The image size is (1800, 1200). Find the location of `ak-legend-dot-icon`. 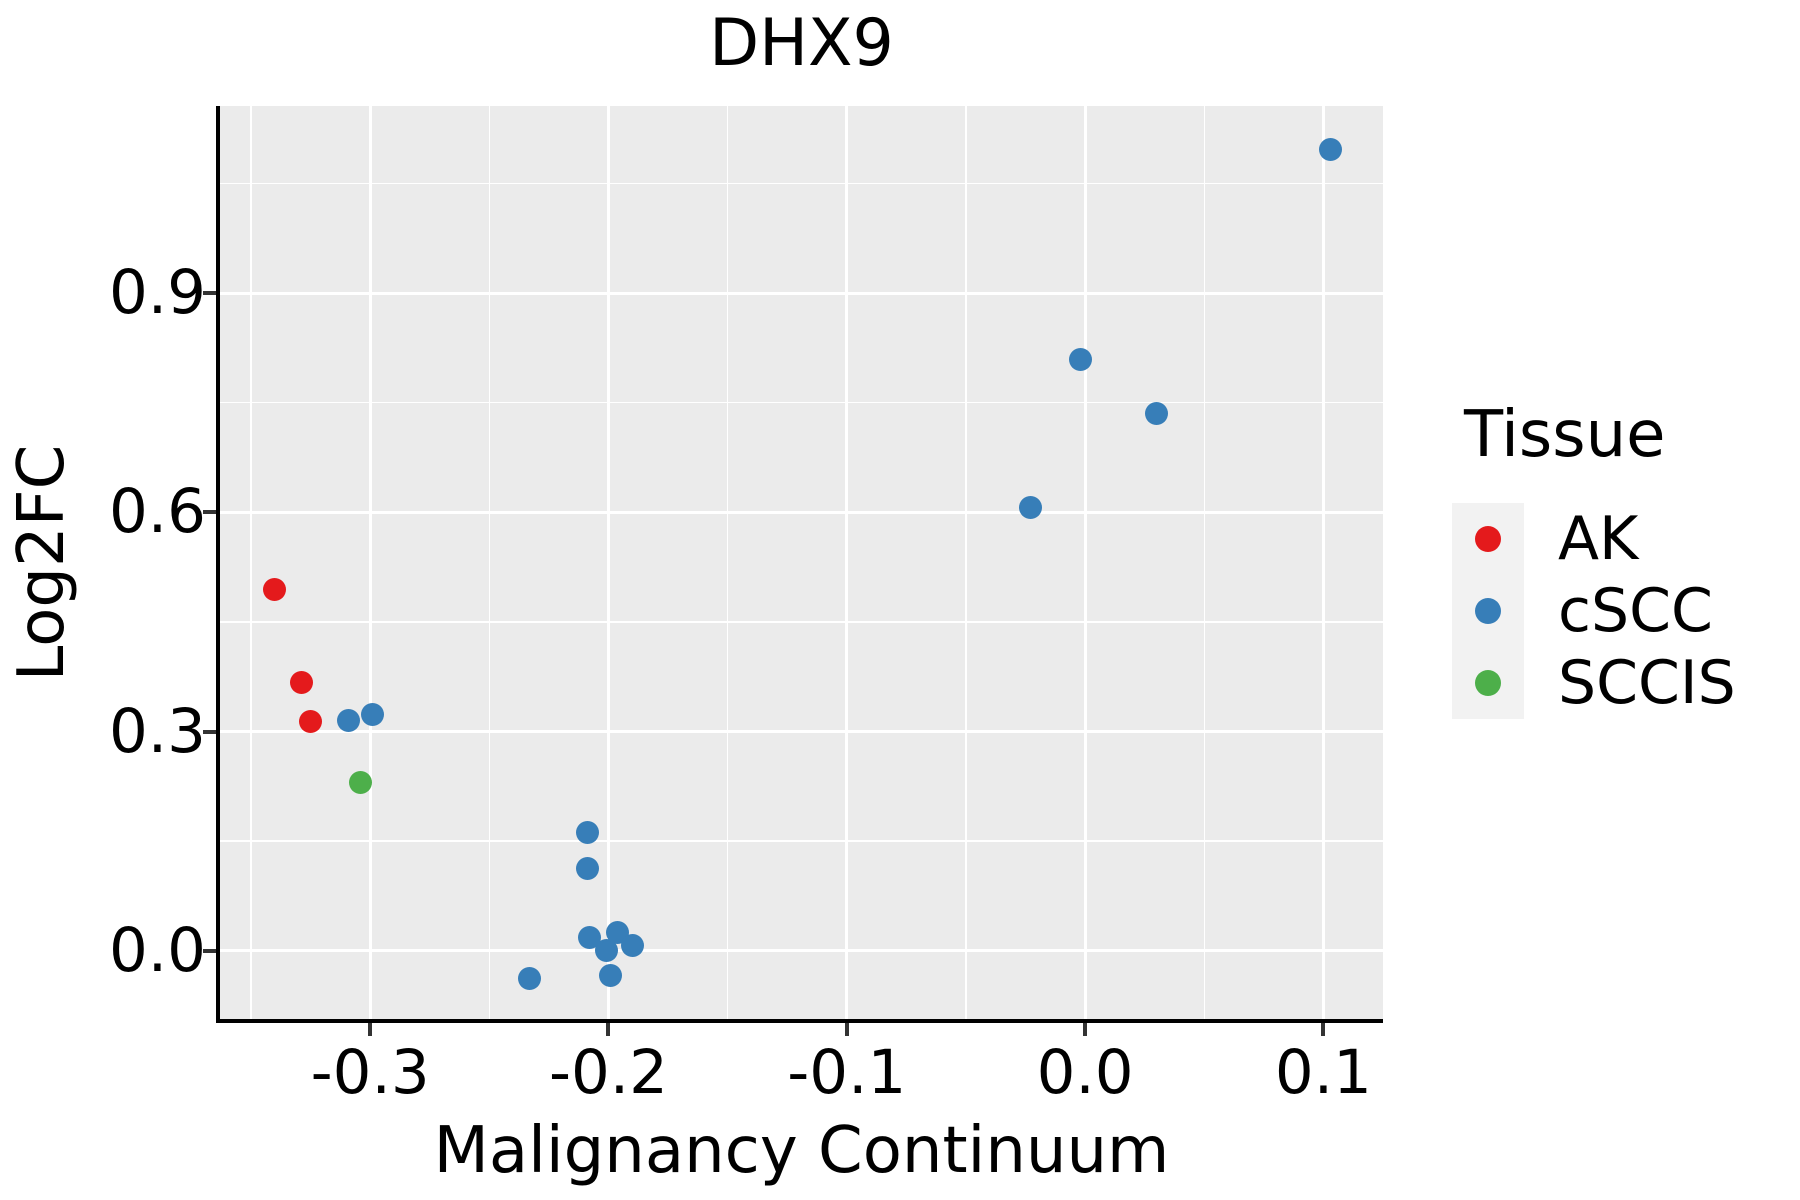

ak-legend-dot-icon is located at coordinates (1488, 539).